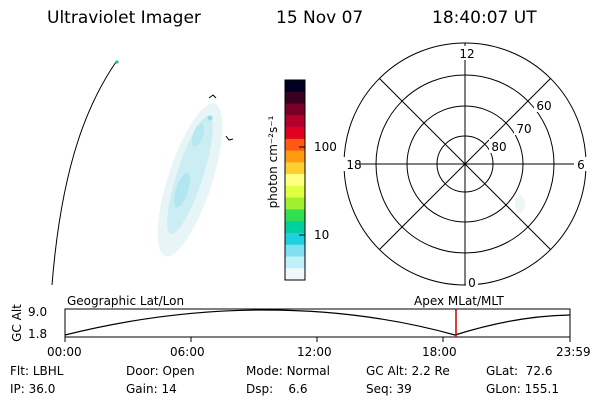 The width and height of the screenshot is (600, 400). What do you see at coordinates (520, 204) in the screenshot?
I see `aurora-patch` at bounding box center [520, 204].